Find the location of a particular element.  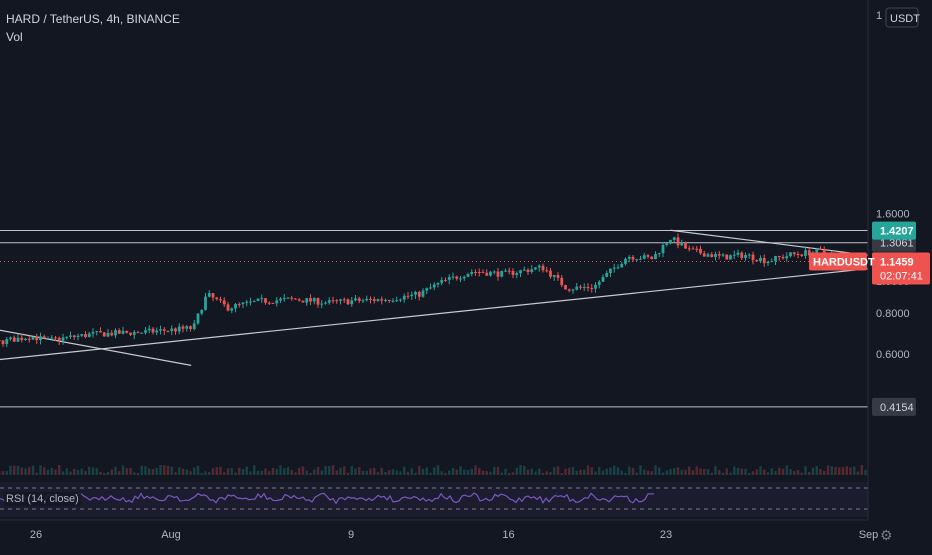

rsi-pane is located at coordinates (434, 501).